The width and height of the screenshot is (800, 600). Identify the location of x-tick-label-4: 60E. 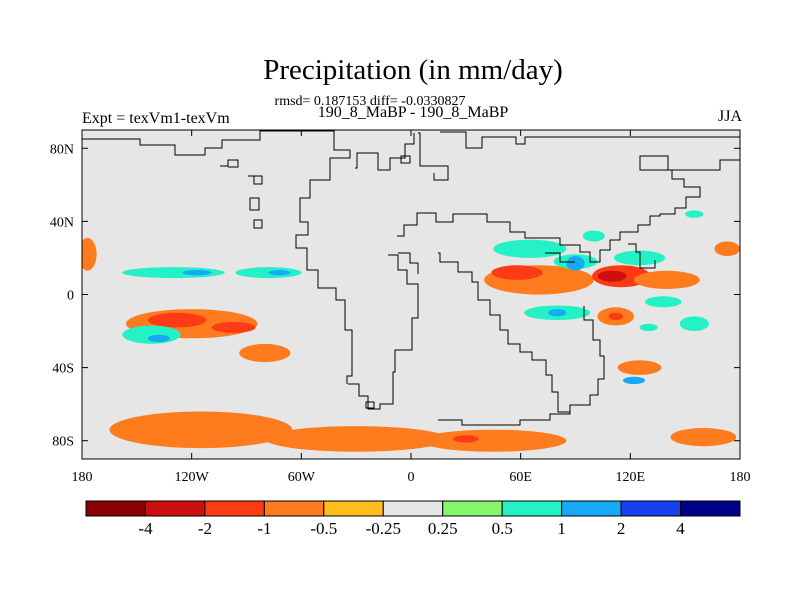
(520, 477).